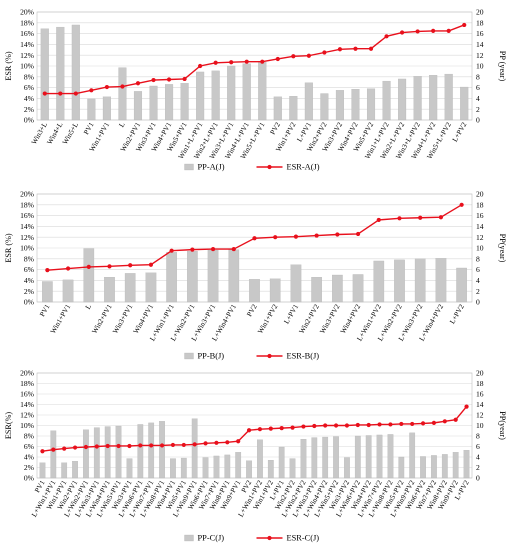 Image resolution: width=508 pixels, height=550 pixels. Describe the element at coordinates (45, 310) in the screenshot. I see `x-tick-label: PV1` at that location.